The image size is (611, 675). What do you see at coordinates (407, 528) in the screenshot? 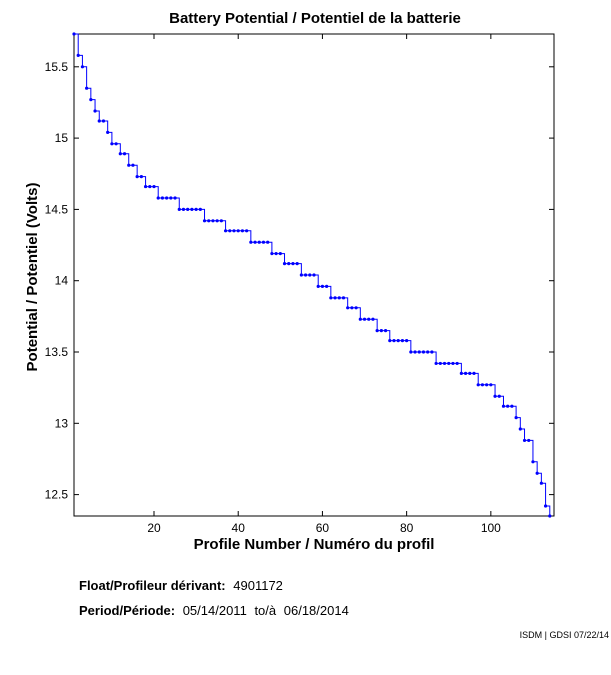
I see `x-tick-label: 80` at bounding box center [407, 528].